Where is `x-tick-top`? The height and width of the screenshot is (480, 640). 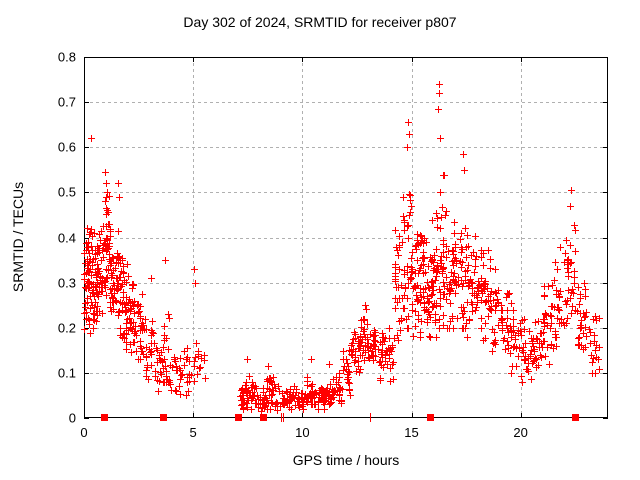 x-tick-top is located at coordinates (194, 59).